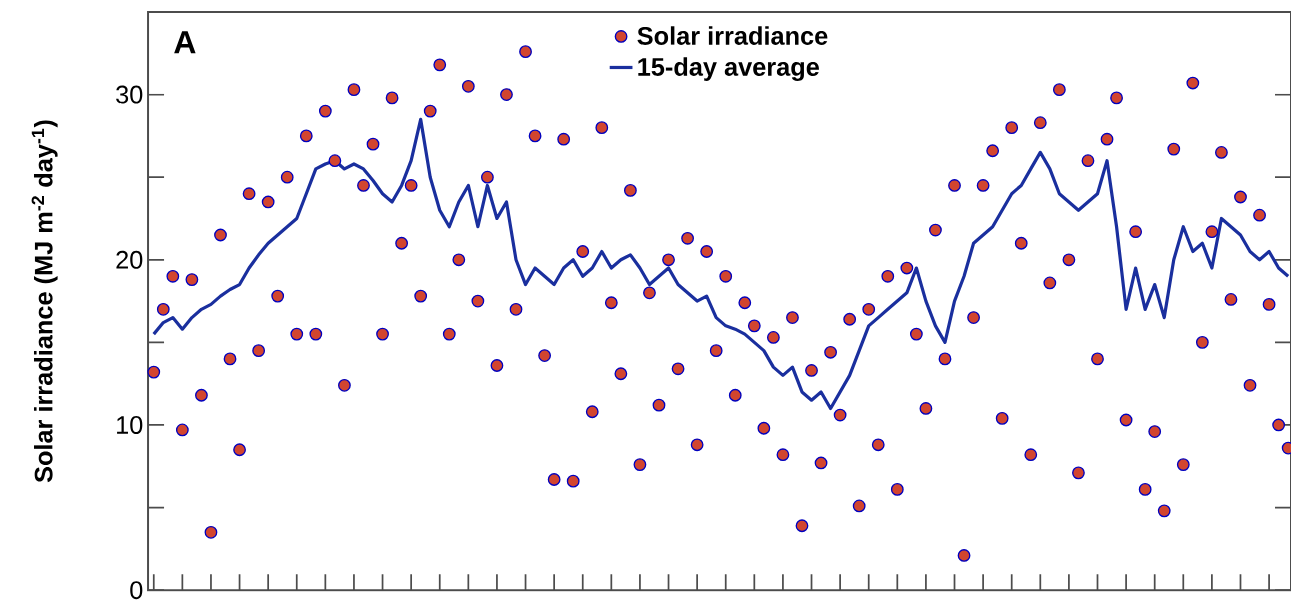 The height and width of the screenshot is (604, 1291). Describe the element at coordinates (185, 42) in the screenshot. I see `annotation: A` at that location.